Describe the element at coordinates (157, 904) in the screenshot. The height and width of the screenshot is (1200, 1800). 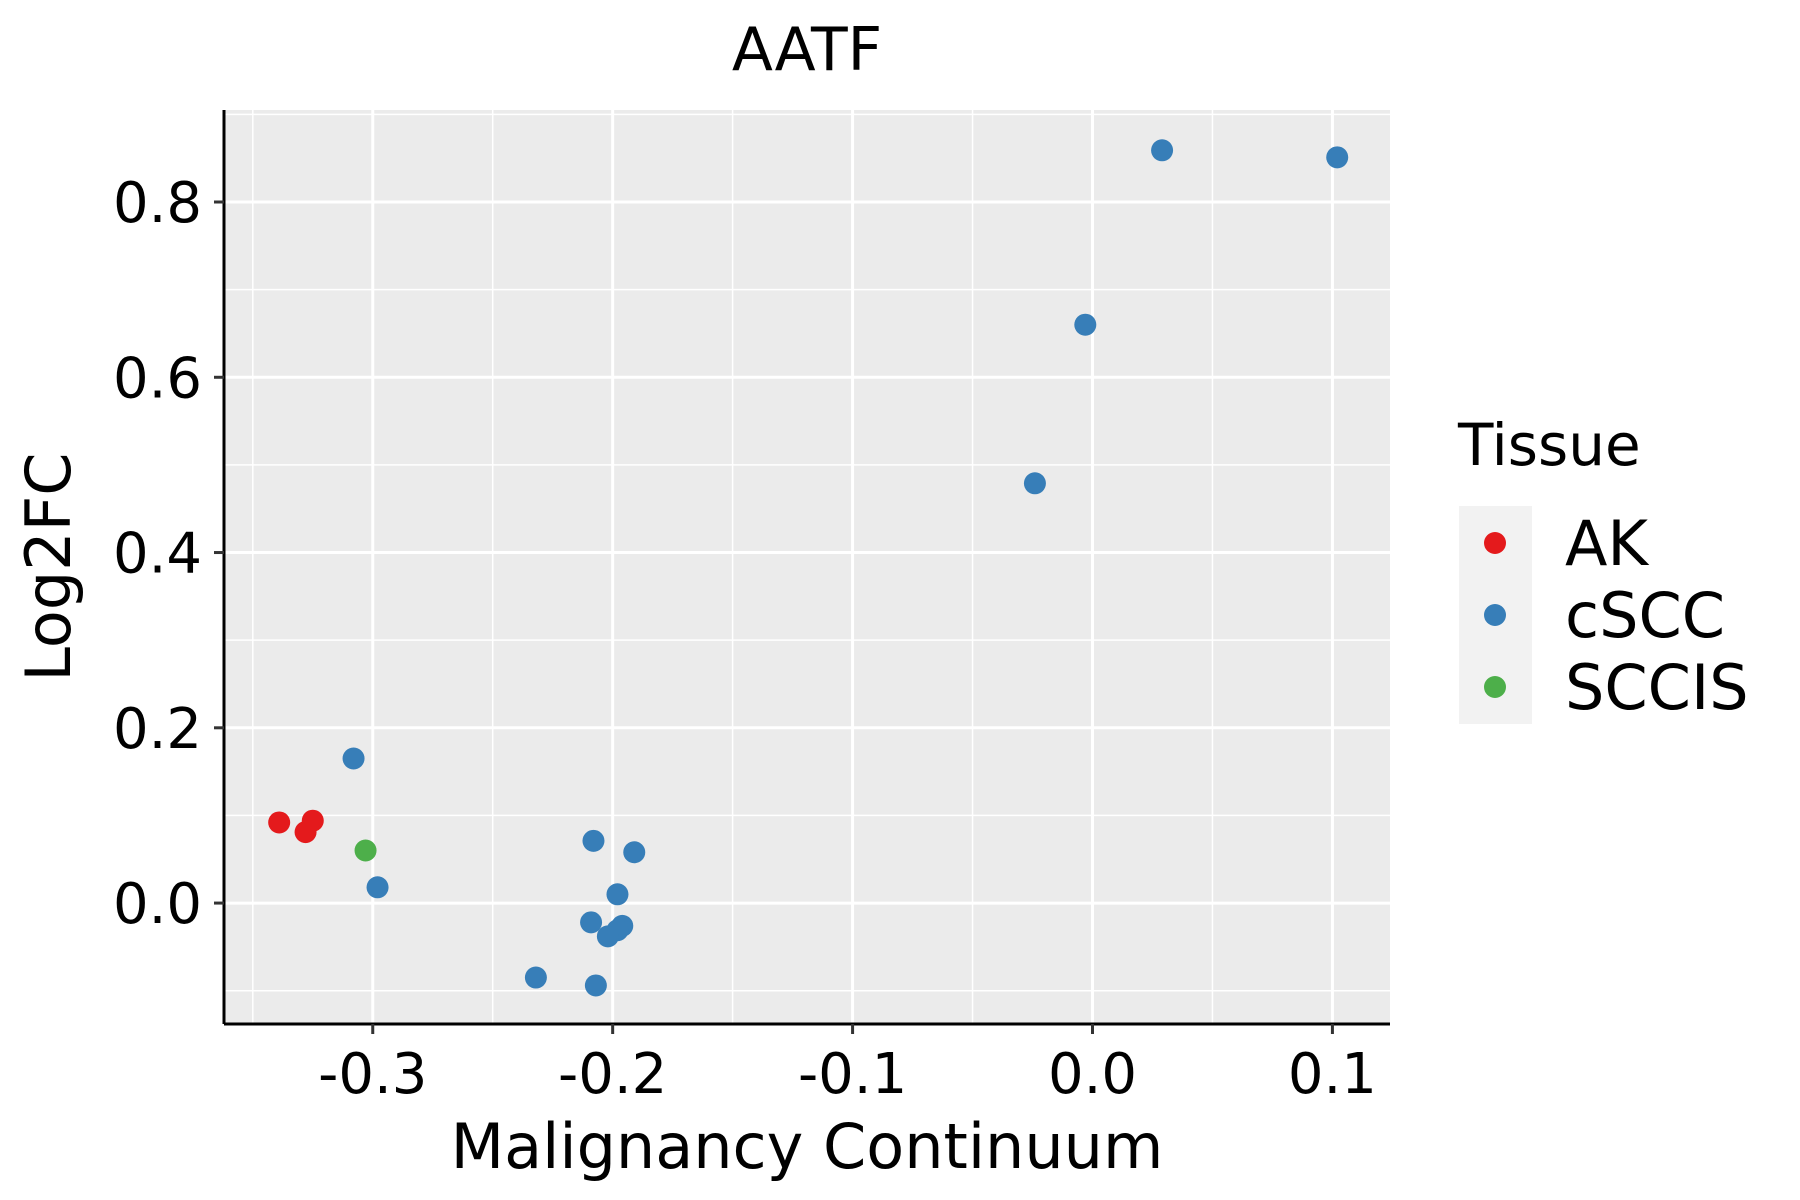
I see `y-tick-label: 0.0` at that location.